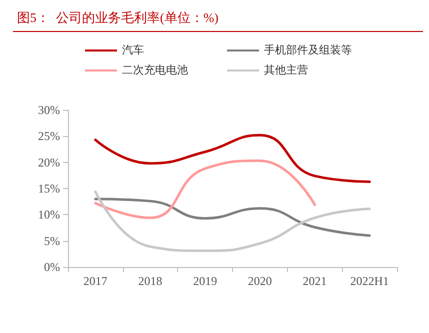 This screenshot has width=429, height=333. I want to click on legend-label: 二次充电电池, so click(155, 70).